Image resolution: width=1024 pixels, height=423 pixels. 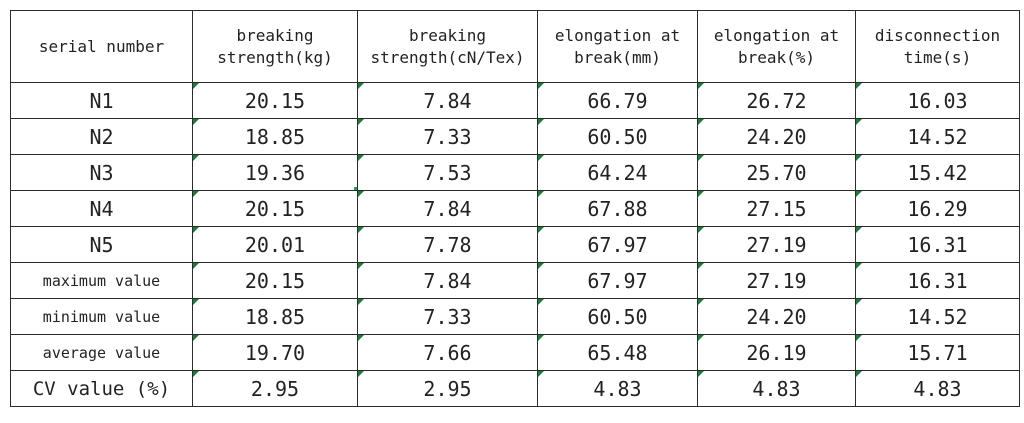 I want to click on cell-value: 7.84, so click(x=447, y=100).